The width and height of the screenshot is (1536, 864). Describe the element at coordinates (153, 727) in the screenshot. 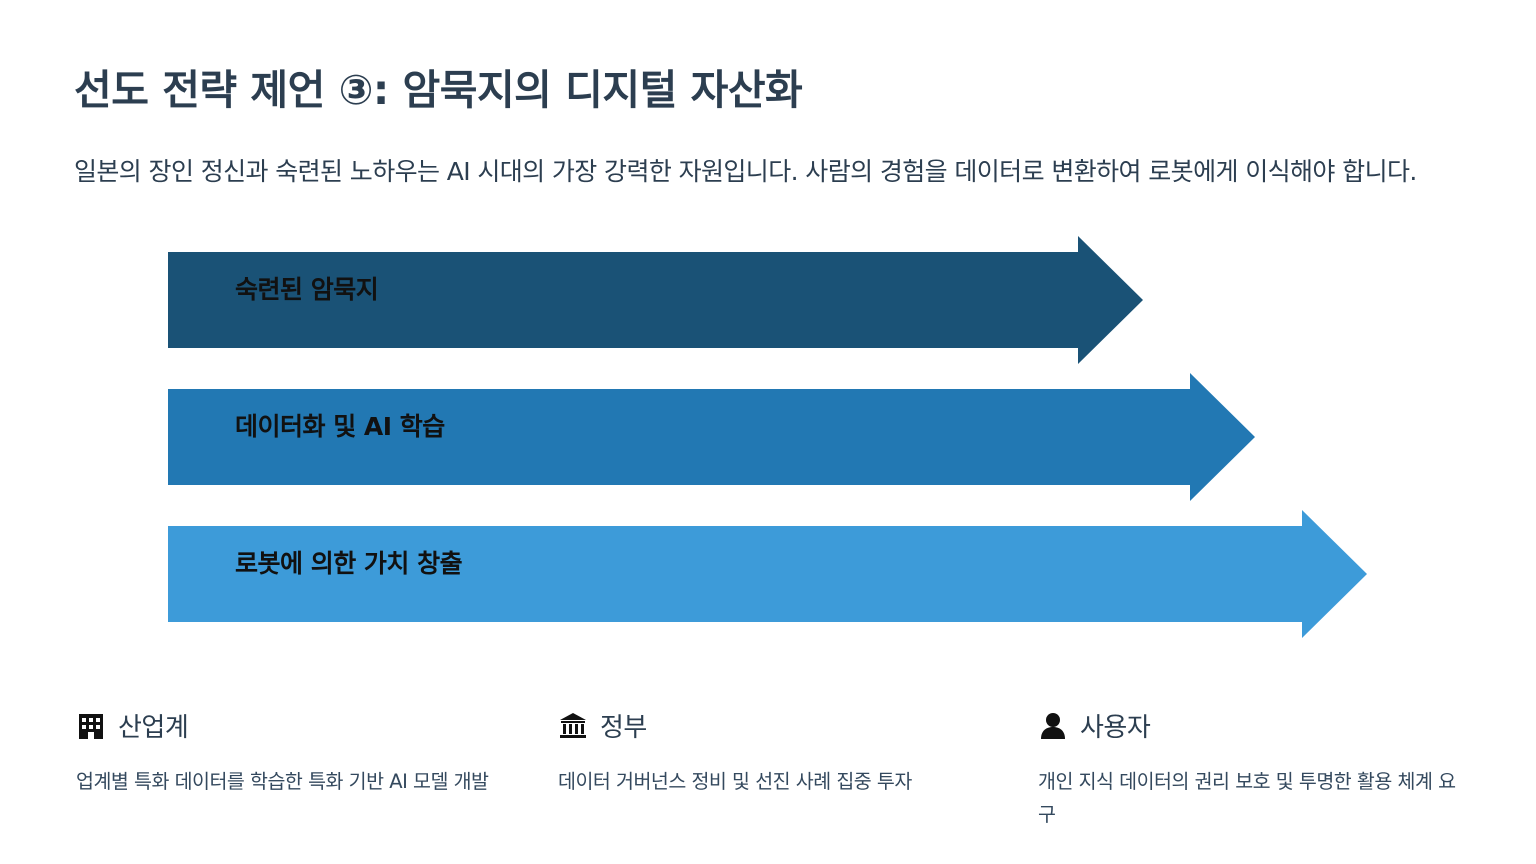

I see `stakeholder-industry-title: 산업계` at that location.